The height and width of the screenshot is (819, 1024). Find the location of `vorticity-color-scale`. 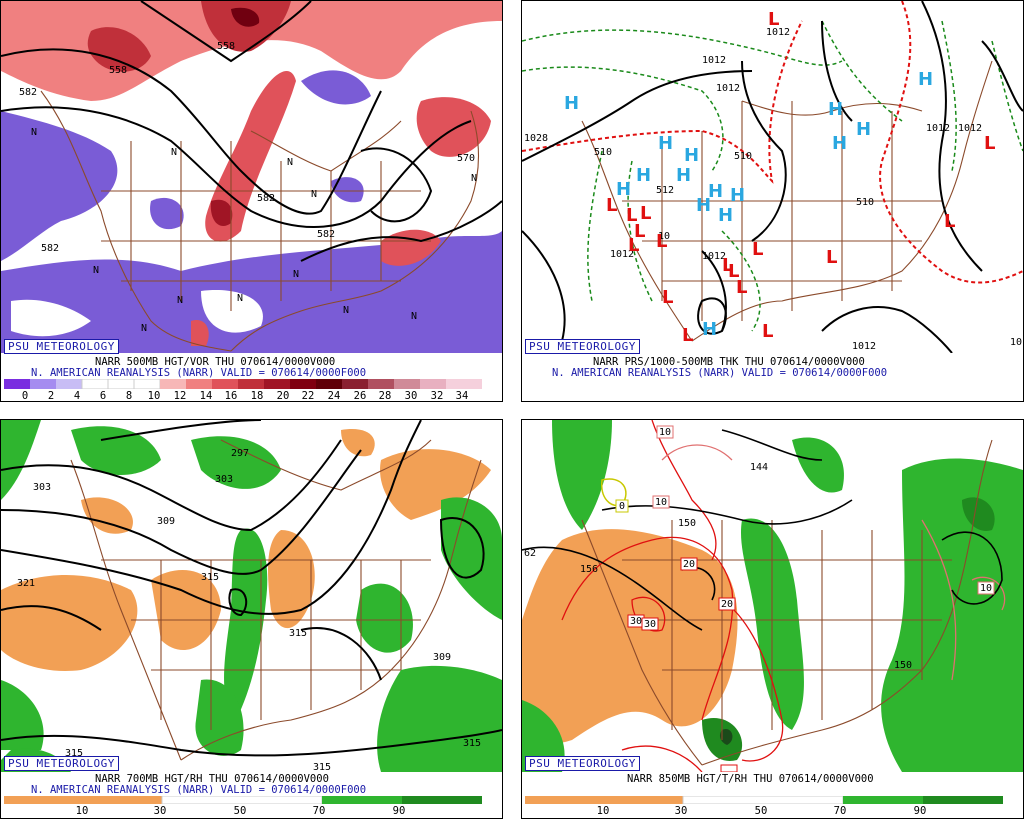

vorticity-color-scale is located at coordinates (243, 384).